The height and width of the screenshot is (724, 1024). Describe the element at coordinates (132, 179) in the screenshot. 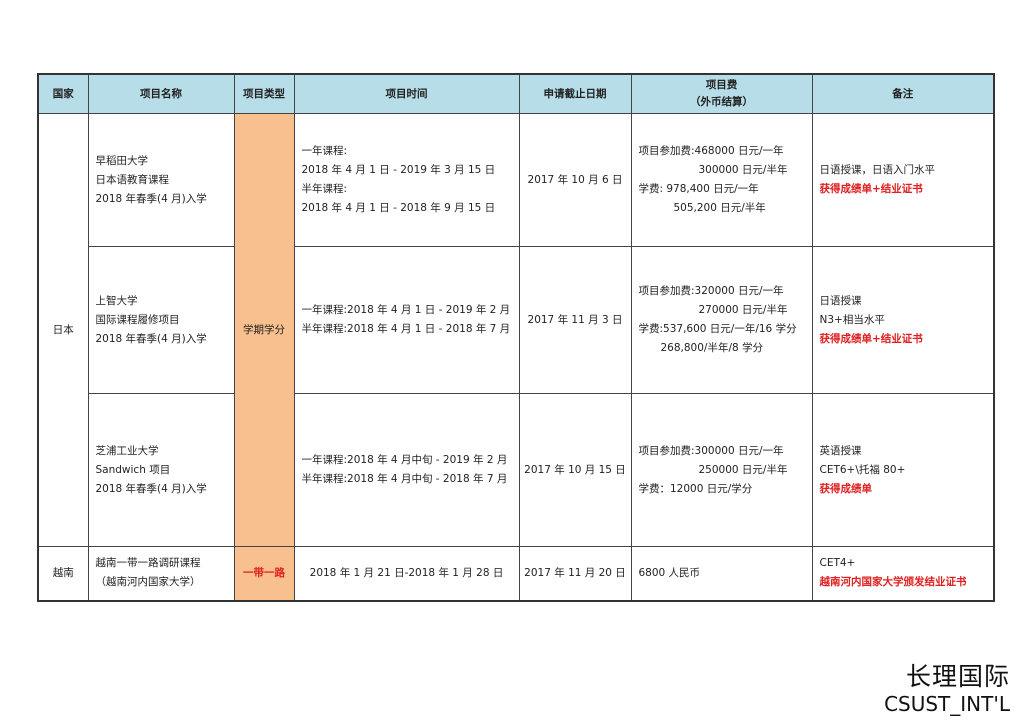

I see `name-line: 日本语教育课程` at that location.